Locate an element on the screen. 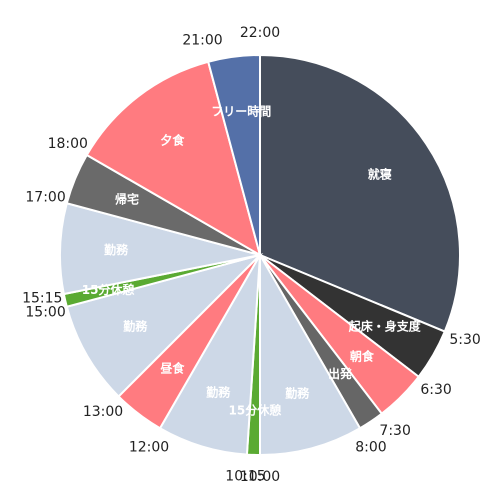 This screenshot has width=500, height=500. time-label: 7:30 is located at coordinates (394, 431).